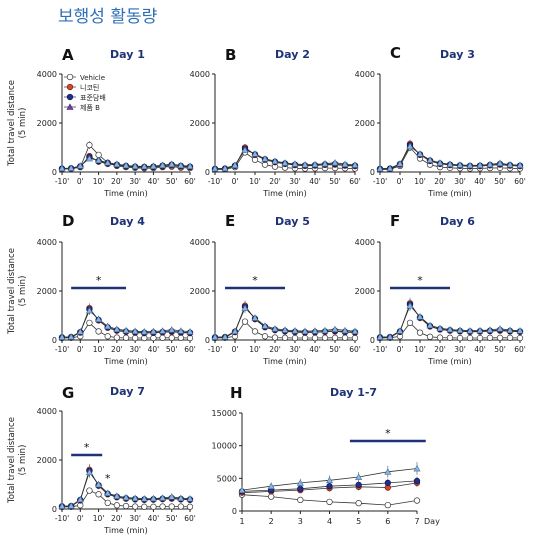  Describe the element at coordinates (125, 193) in the screenshot. I see `x-axis-label: Time (min)` at that location.